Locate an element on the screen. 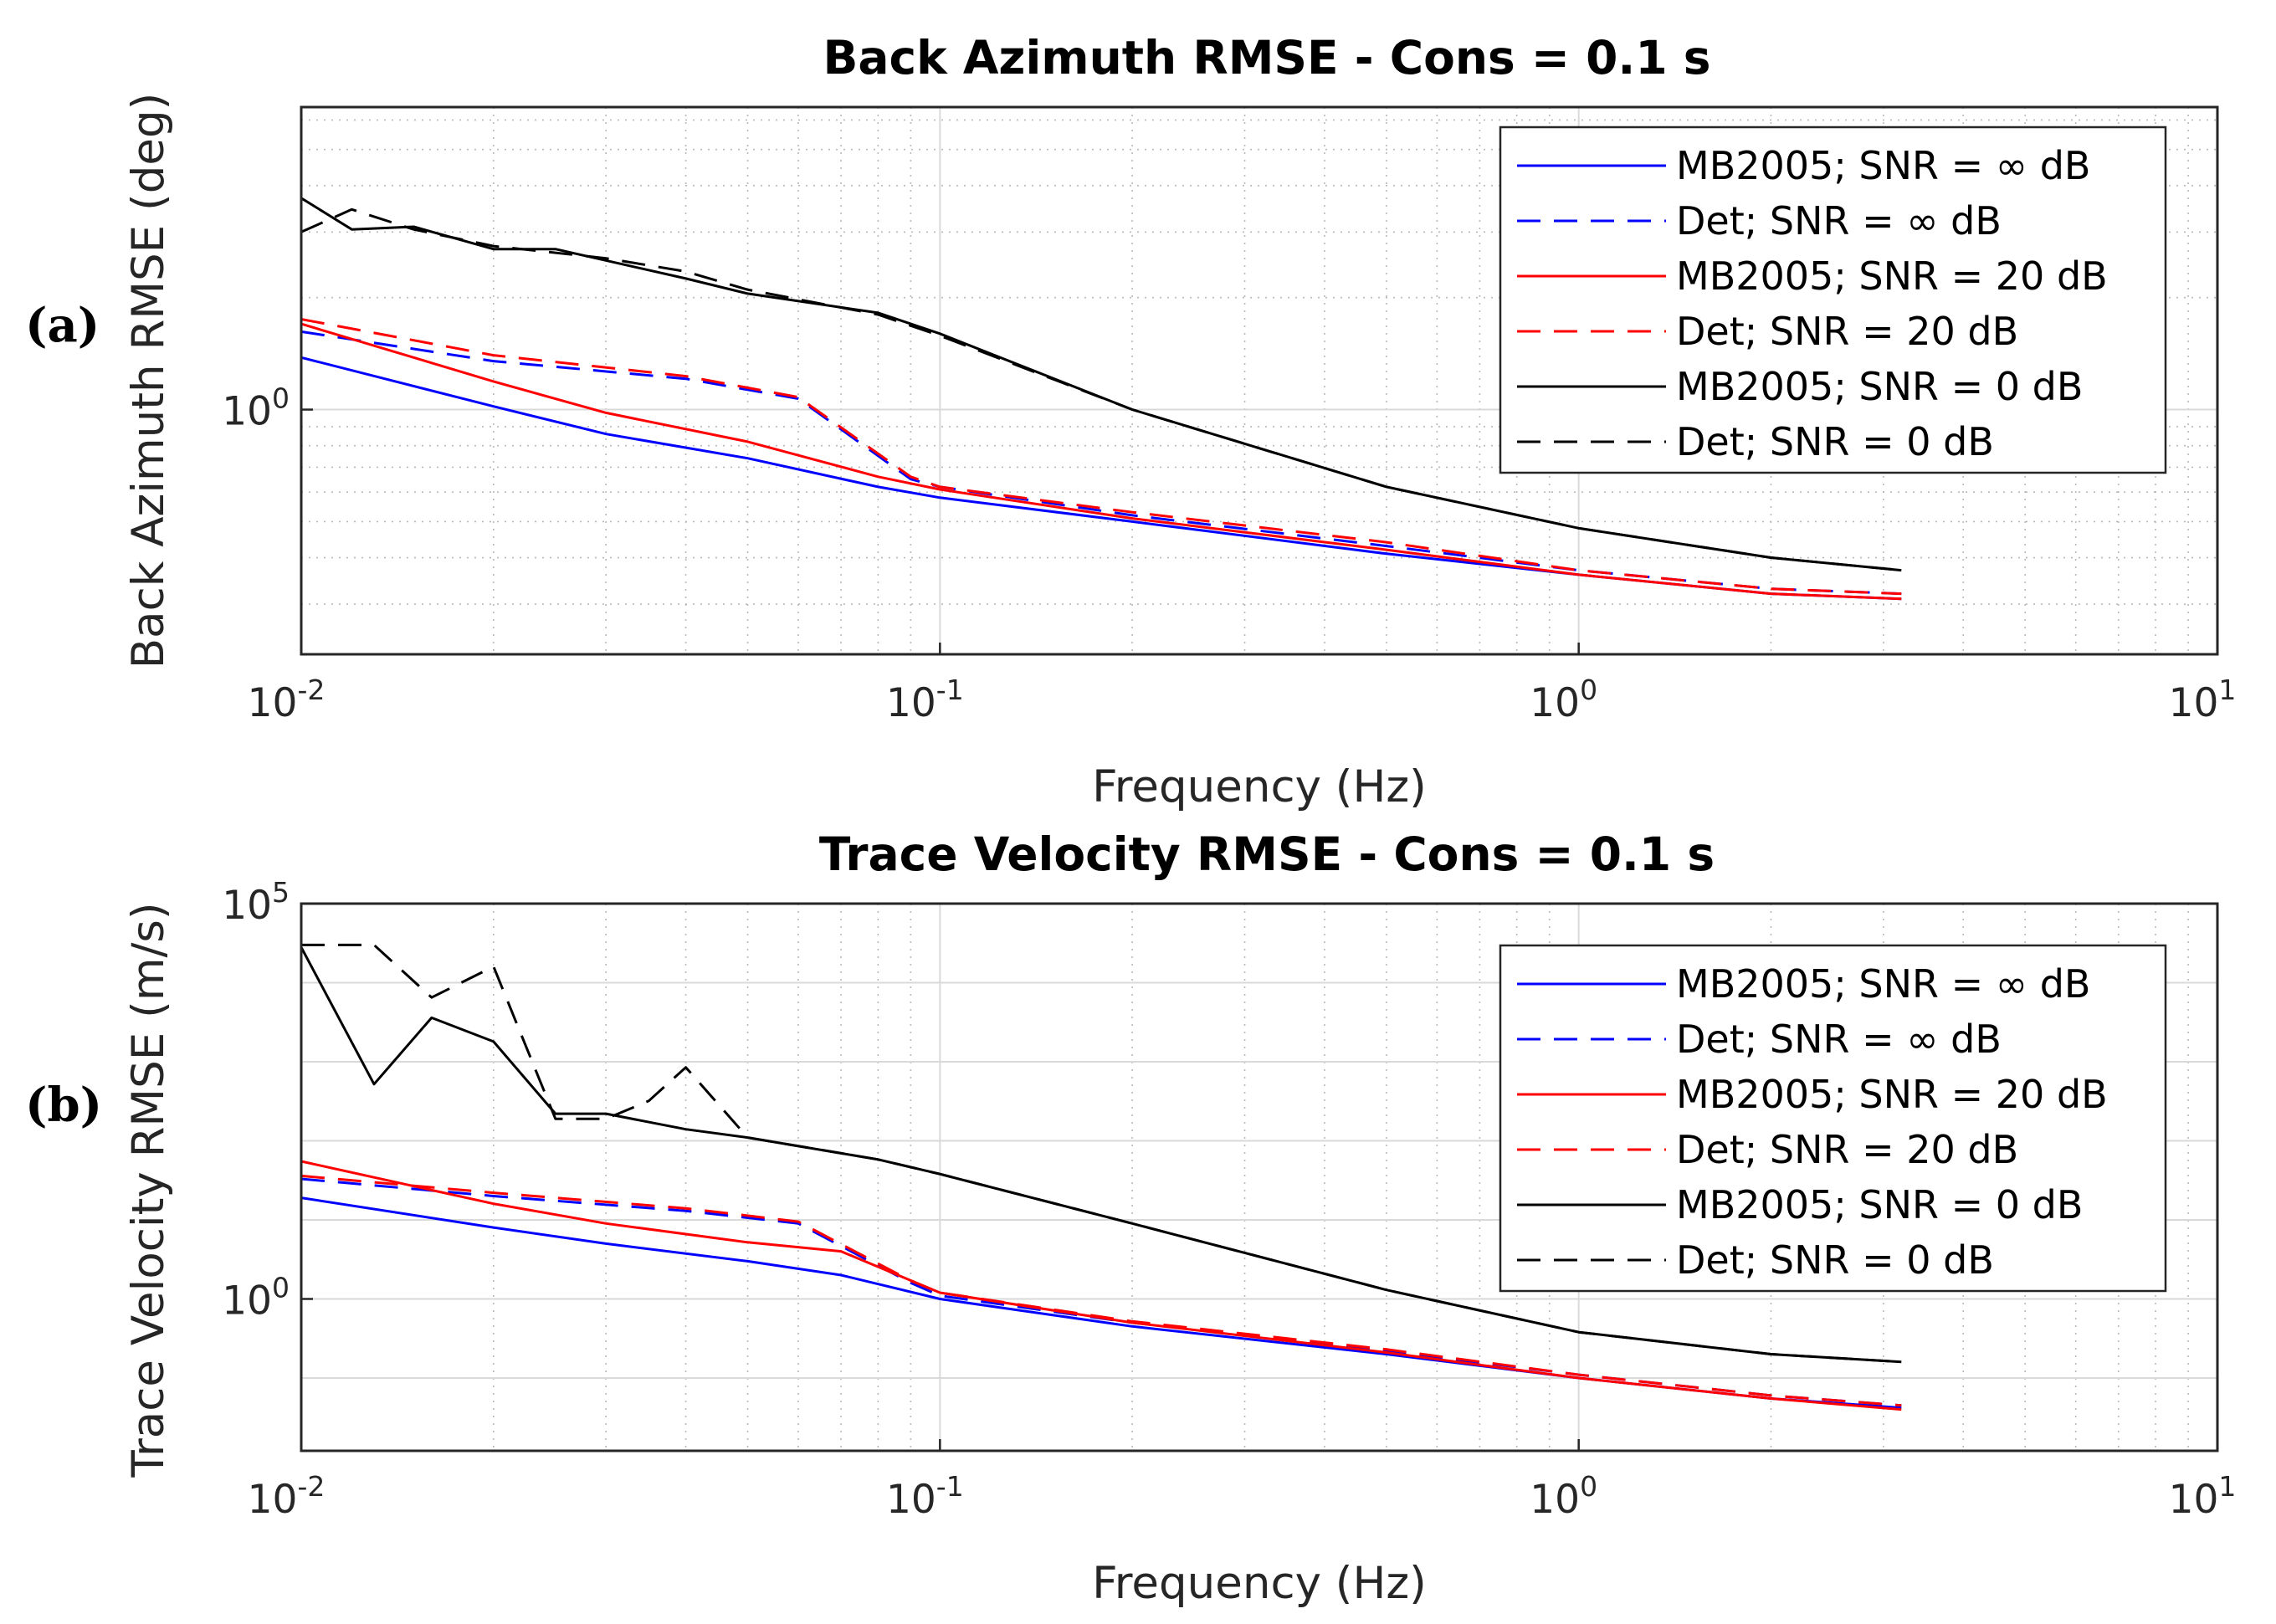 The width and height of the screenshot is (2276, 1624). x-ticks-b: 10⁻² 10⁻¹ 10⁰ 10¹ is located at coordinates (1242, 1481).